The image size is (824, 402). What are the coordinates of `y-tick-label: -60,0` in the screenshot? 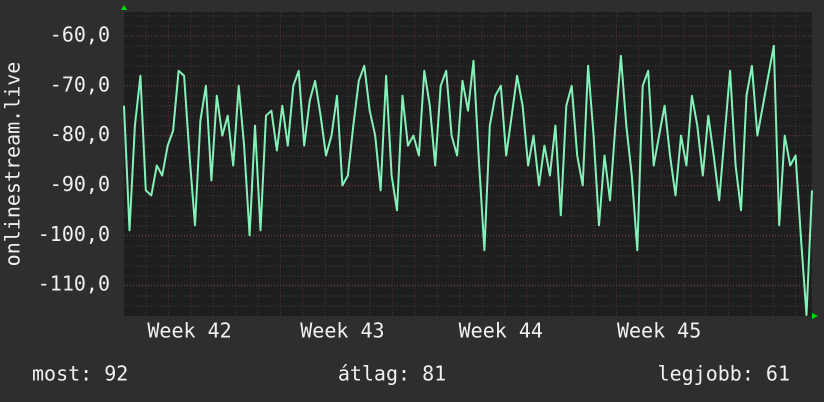 It's located at (80, 34).